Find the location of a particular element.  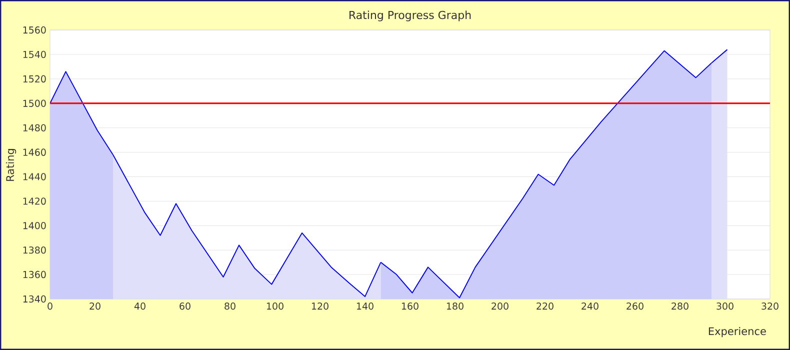

y-tick-label: 1520 is located at coordinates (34, 79).